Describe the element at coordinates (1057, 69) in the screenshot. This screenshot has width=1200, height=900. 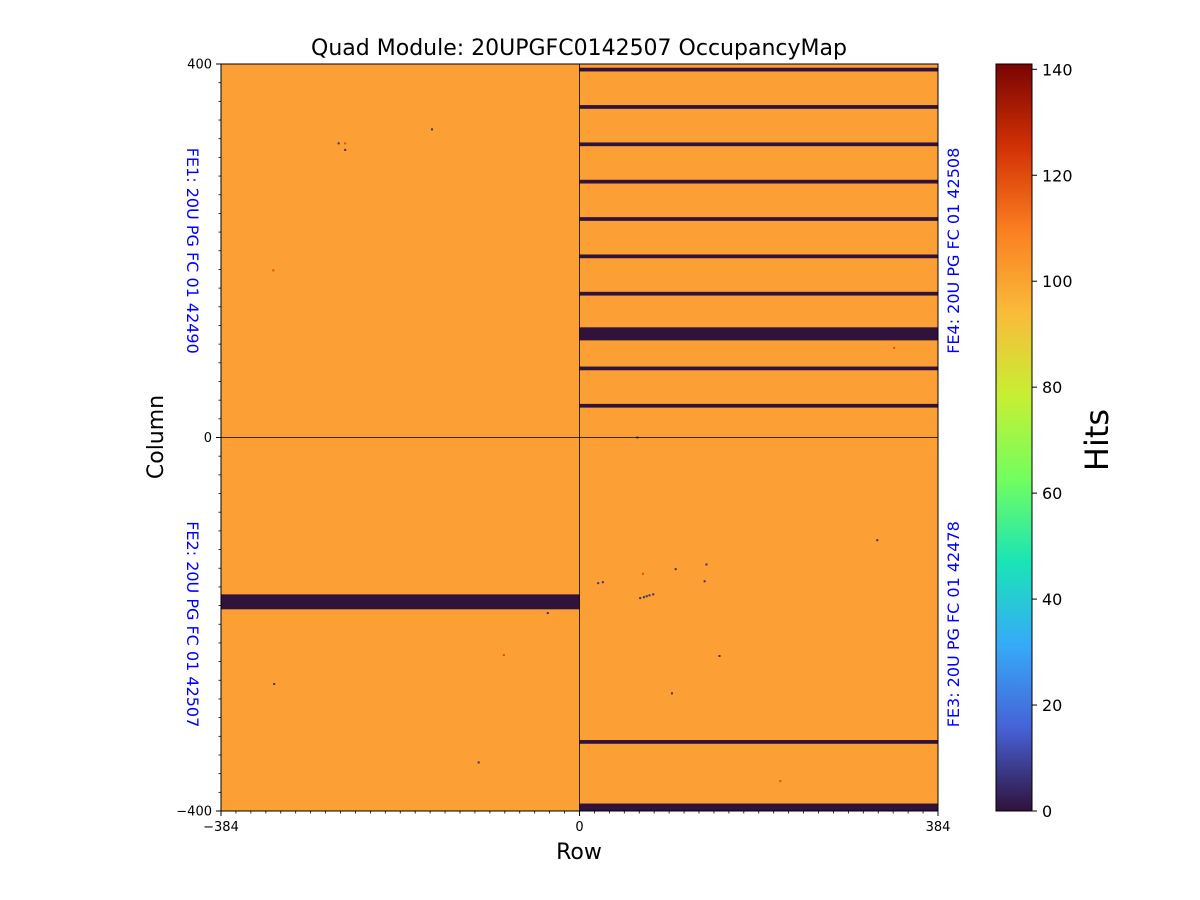
I see `colorbar-tick-label: 140` at that location.